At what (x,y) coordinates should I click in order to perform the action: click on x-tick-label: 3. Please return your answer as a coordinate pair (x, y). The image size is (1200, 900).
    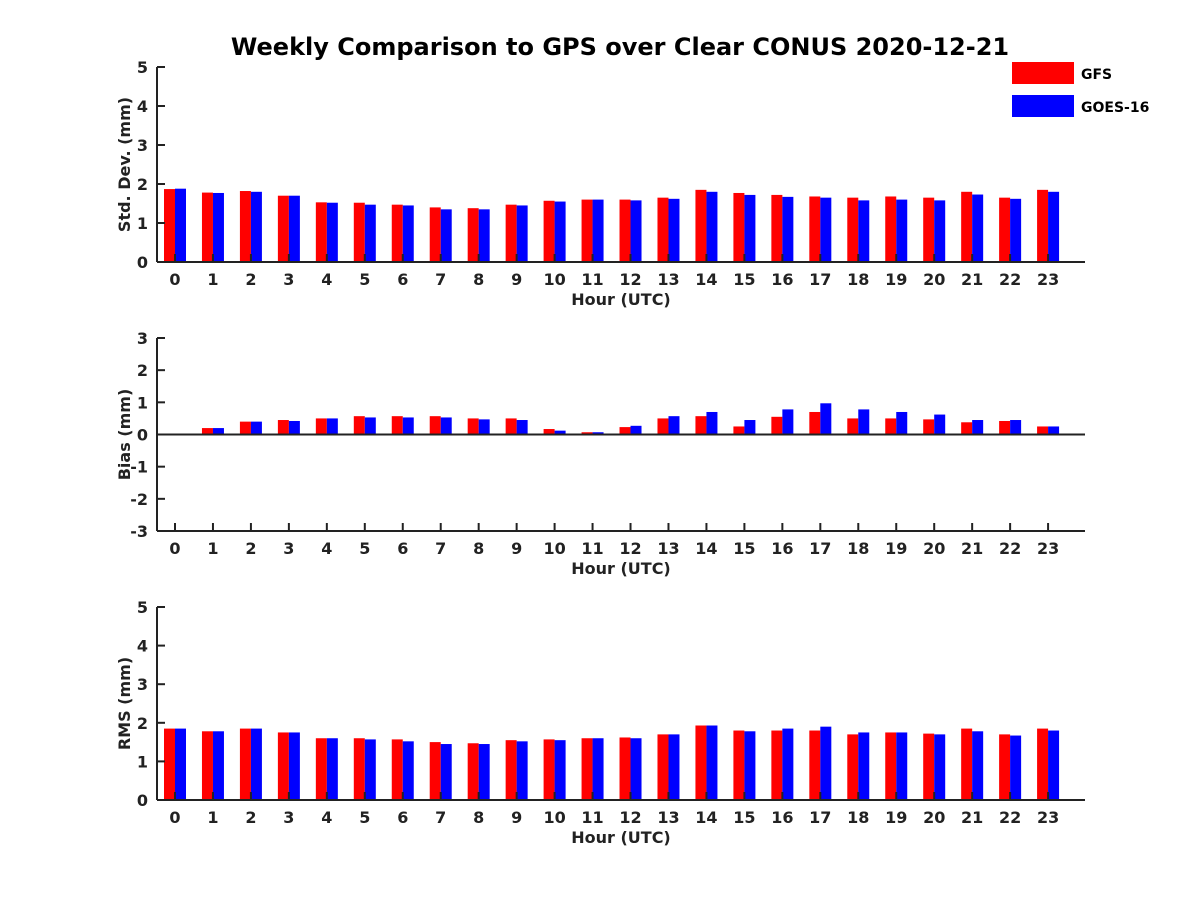
    Looking at the image, I should click on (288, 279).